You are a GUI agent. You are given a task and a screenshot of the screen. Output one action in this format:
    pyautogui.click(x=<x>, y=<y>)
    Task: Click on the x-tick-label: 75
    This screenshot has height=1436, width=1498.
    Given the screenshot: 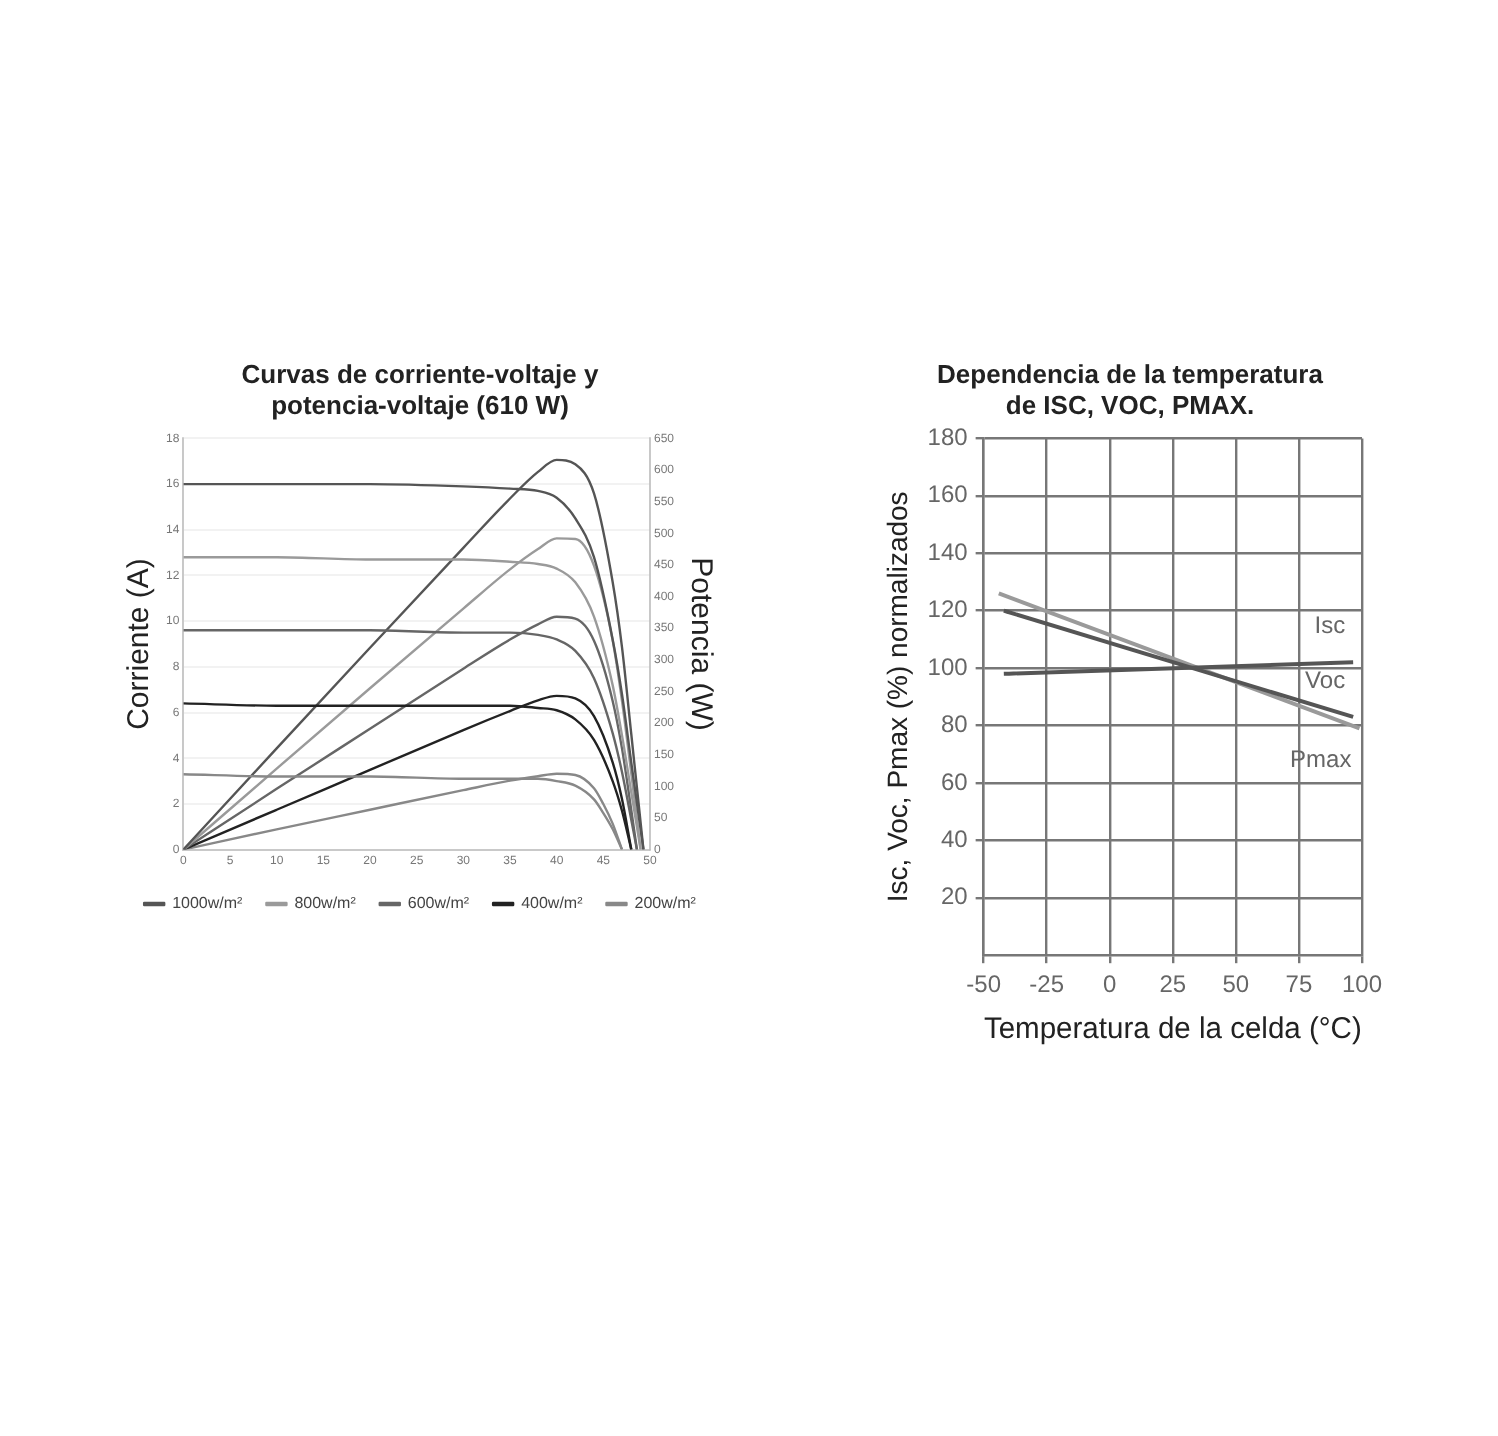 What is the action you would take?
    pyautogui.click(x=1299, y=984)
    